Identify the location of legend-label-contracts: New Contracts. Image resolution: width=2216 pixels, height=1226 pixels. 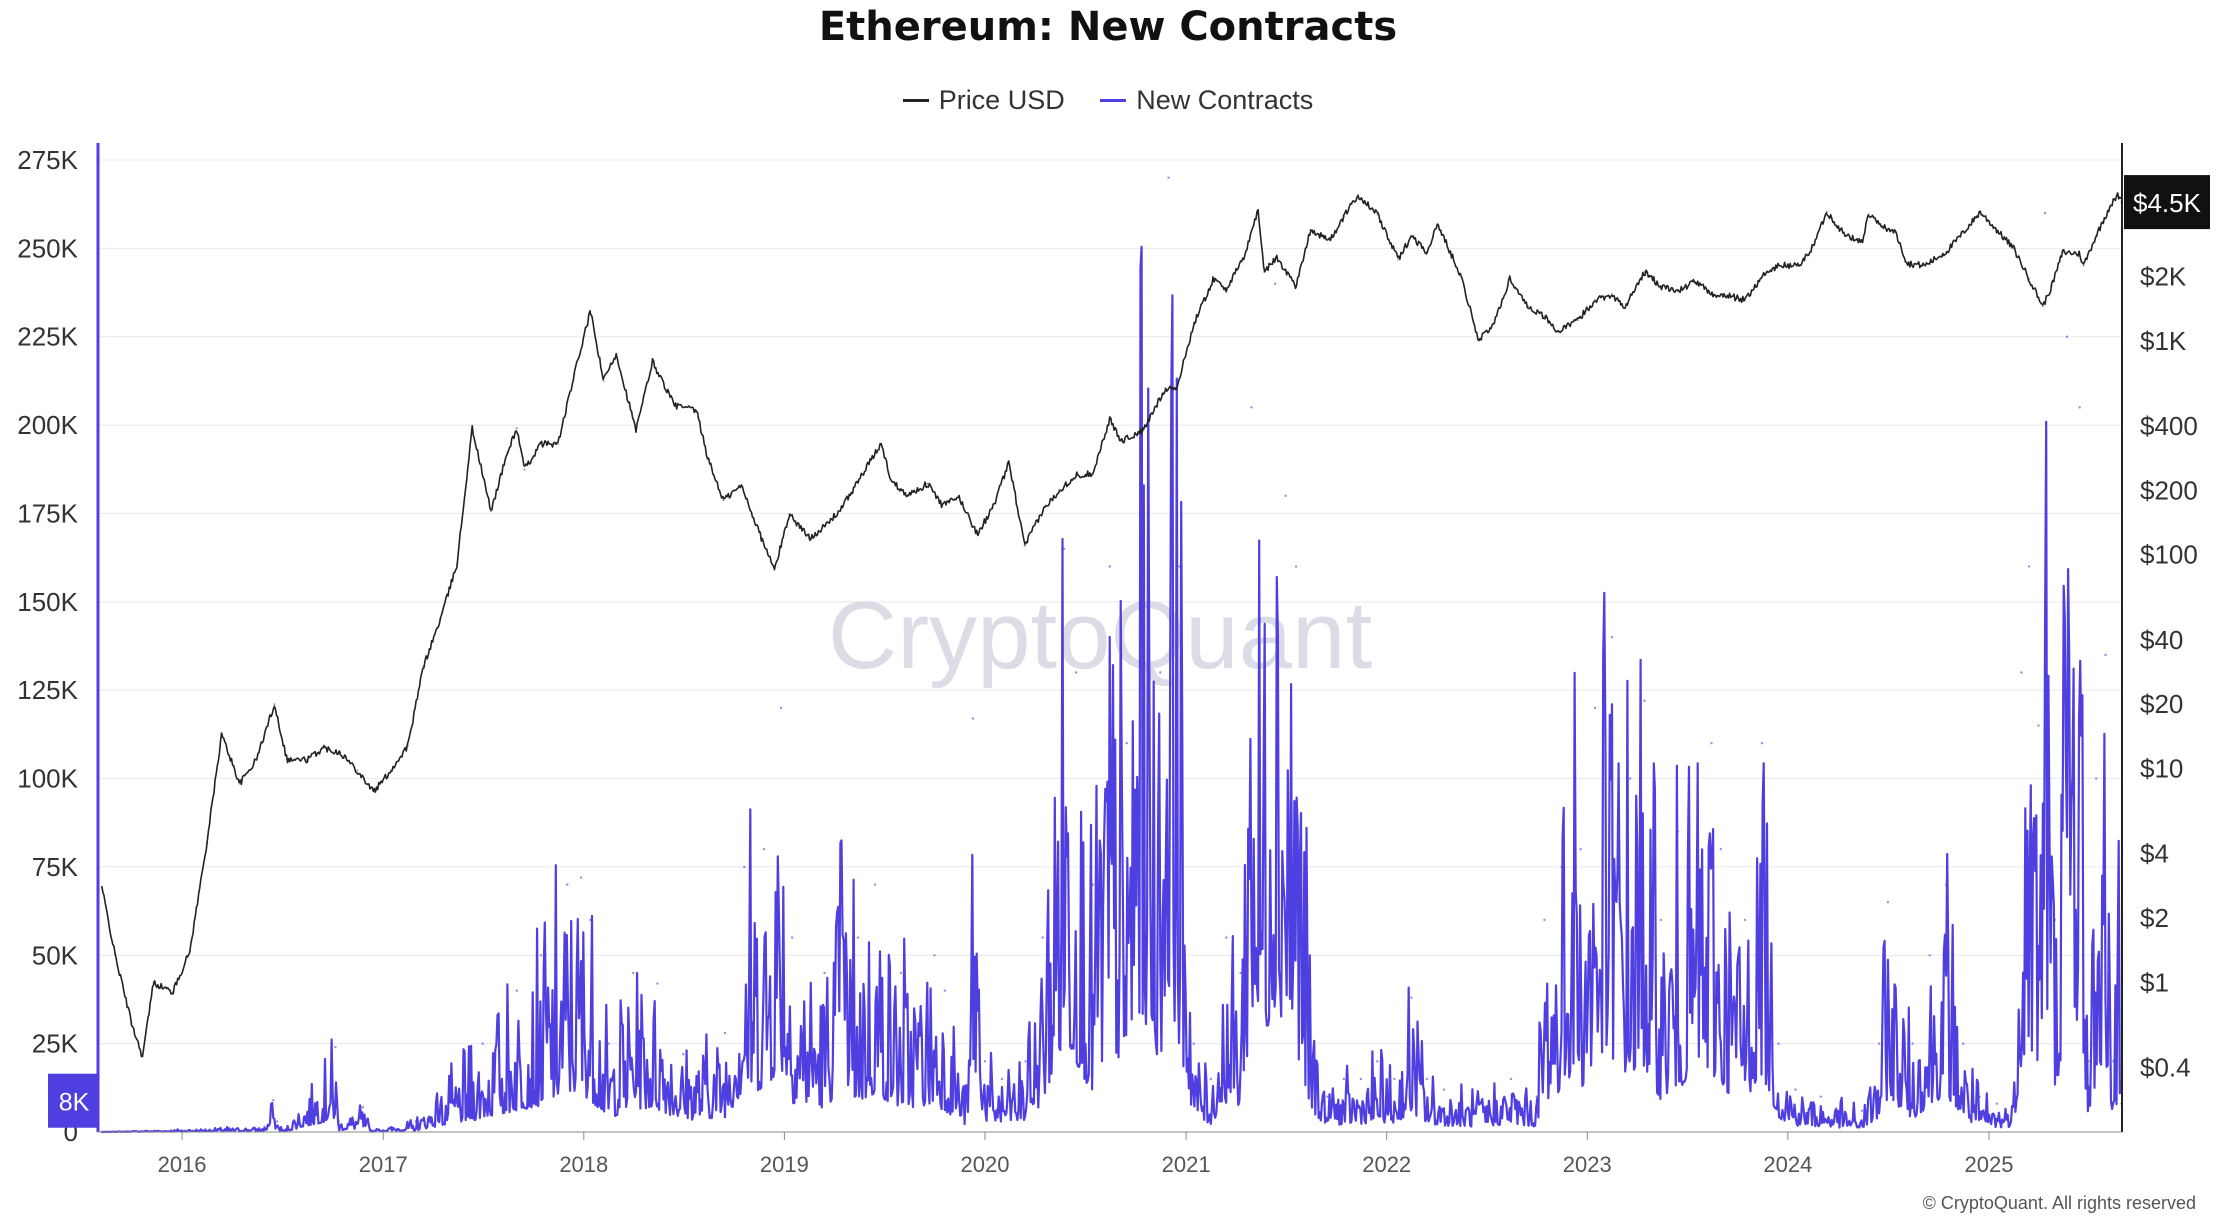
(1225, 100).